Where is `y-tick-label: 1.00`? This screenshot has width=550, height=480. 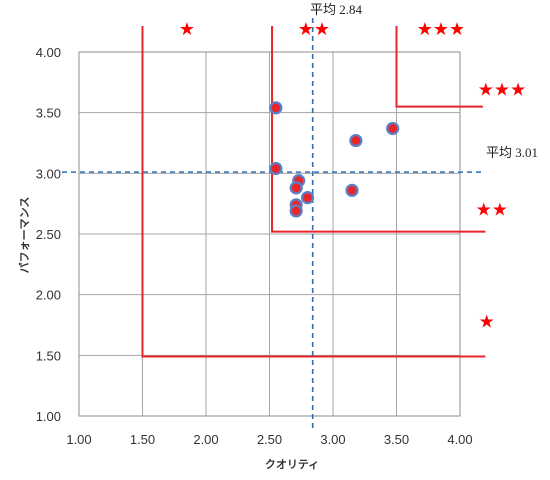 y-tick-label: 1.00 is located at coordinates (48, 416).